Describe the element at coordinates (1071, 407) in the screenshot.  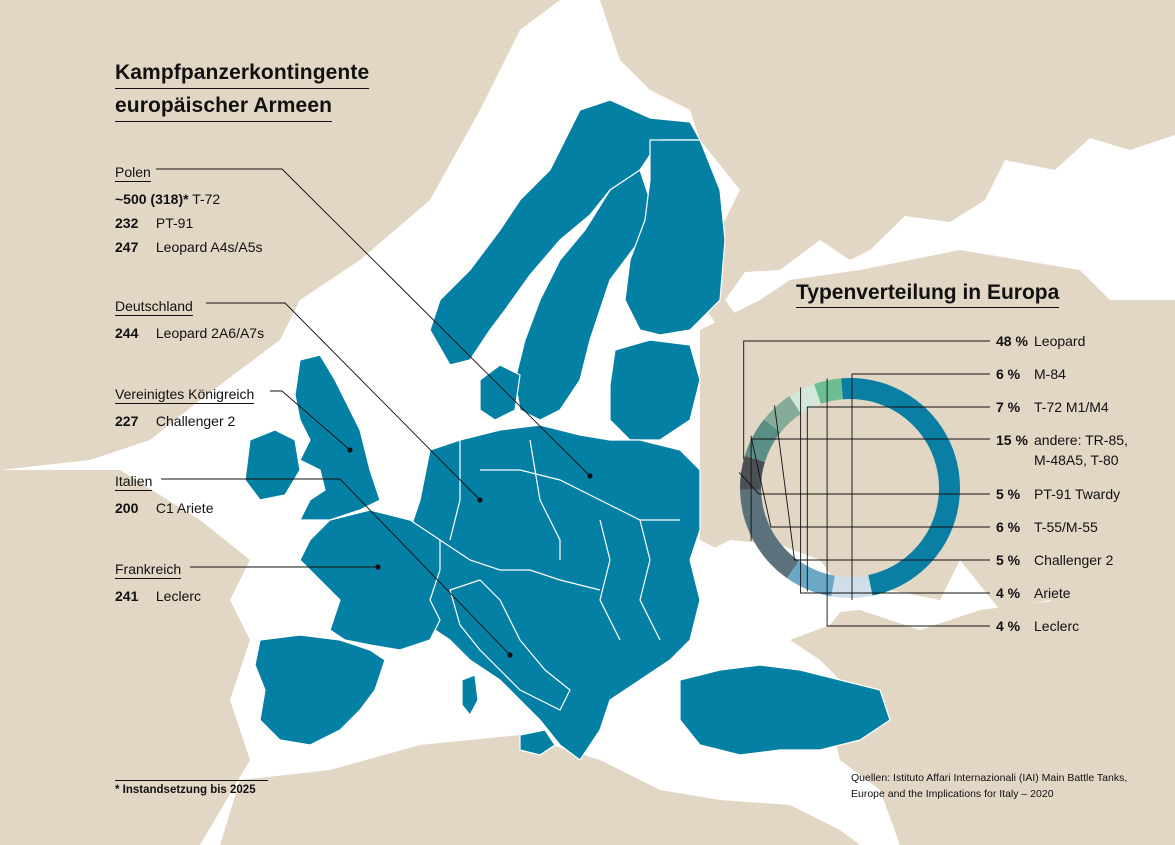
I see `legend-label: T-72 M1/M4` at that location.